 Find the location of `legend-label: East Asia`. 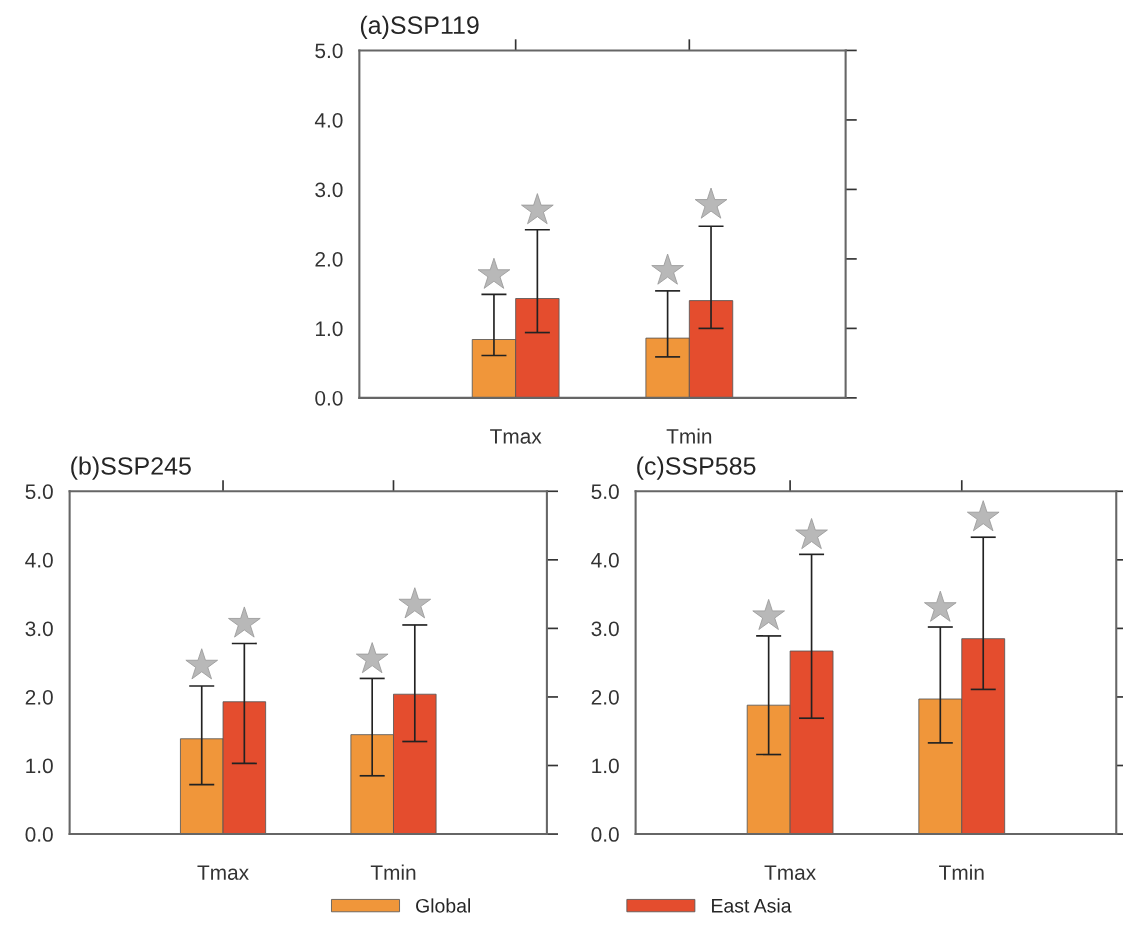

legend-label: East Asia is located at coordinates (752, 905).